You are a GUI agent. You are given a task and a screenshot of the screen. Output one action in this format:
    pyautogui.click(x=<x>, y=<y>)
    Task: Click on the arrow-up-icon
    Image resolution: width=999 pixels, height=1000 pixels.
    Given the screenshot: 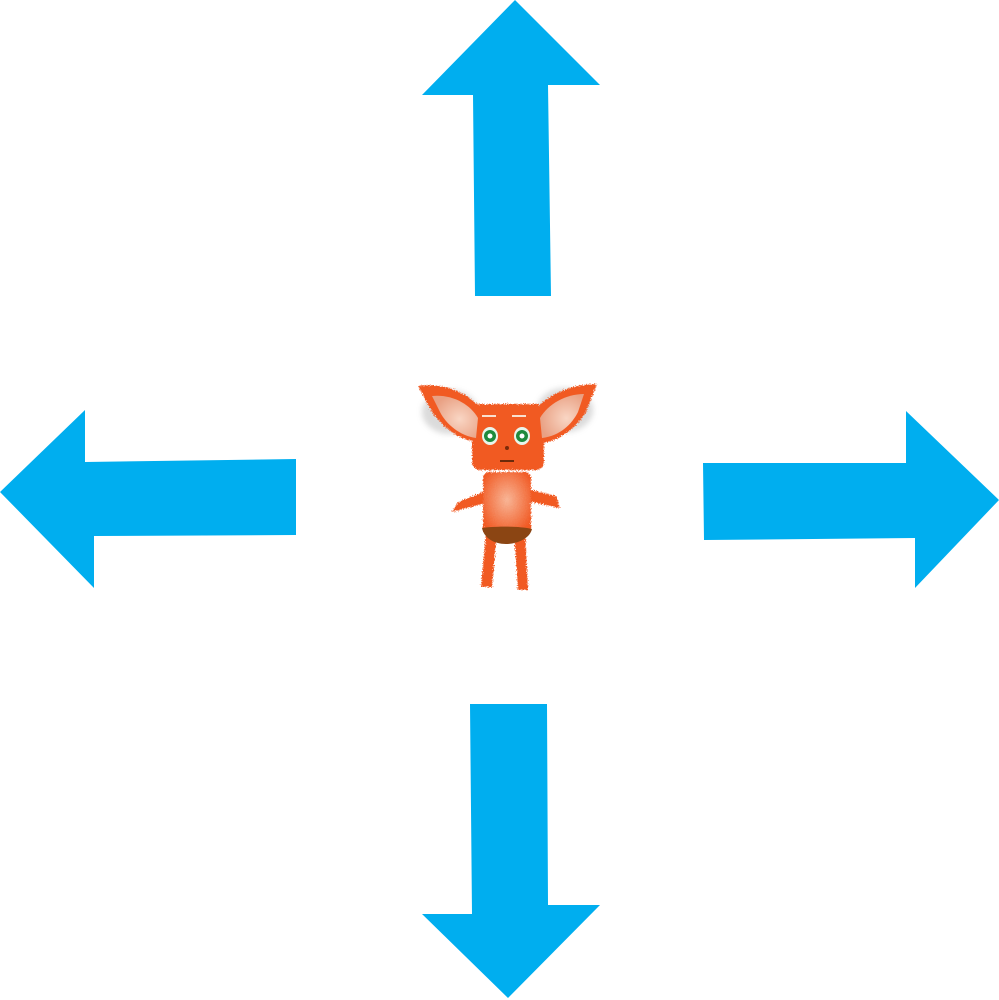 What is the action you would take?
    pyautogui.click(x=511, y=148)
    